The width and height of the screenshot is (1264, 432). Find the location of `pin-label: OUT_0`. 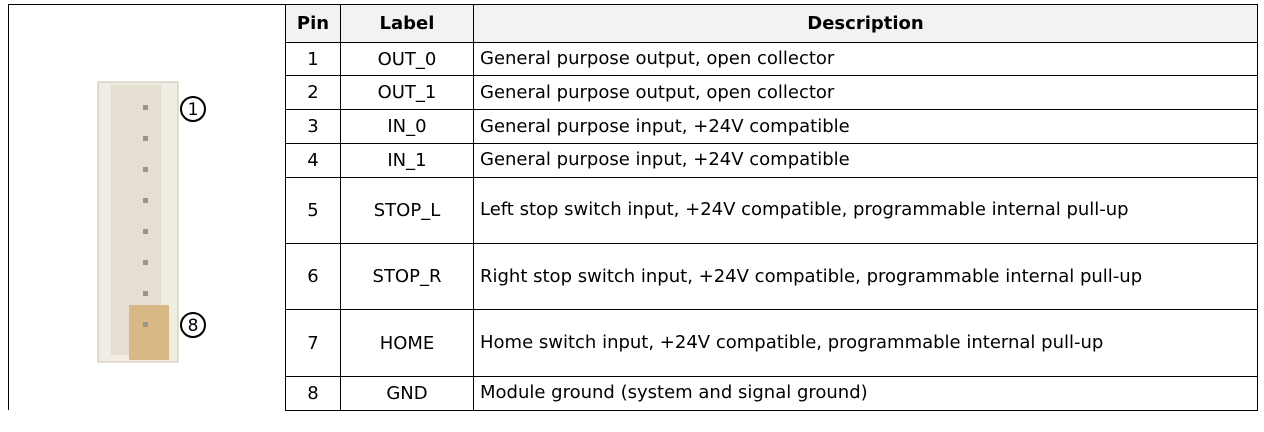

pin-label: OUT_0 is located at coordinates (407, 59).